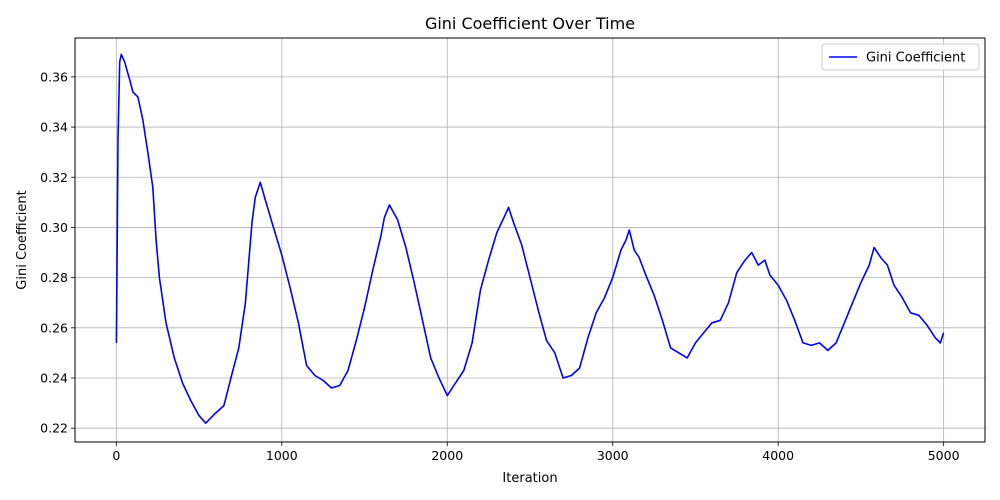 The image size is (1000, 500). What do you see at coordinates (613, 455) in the screenshot?
I see `x-tick-label: 3000` at bounding box center [613, 455].